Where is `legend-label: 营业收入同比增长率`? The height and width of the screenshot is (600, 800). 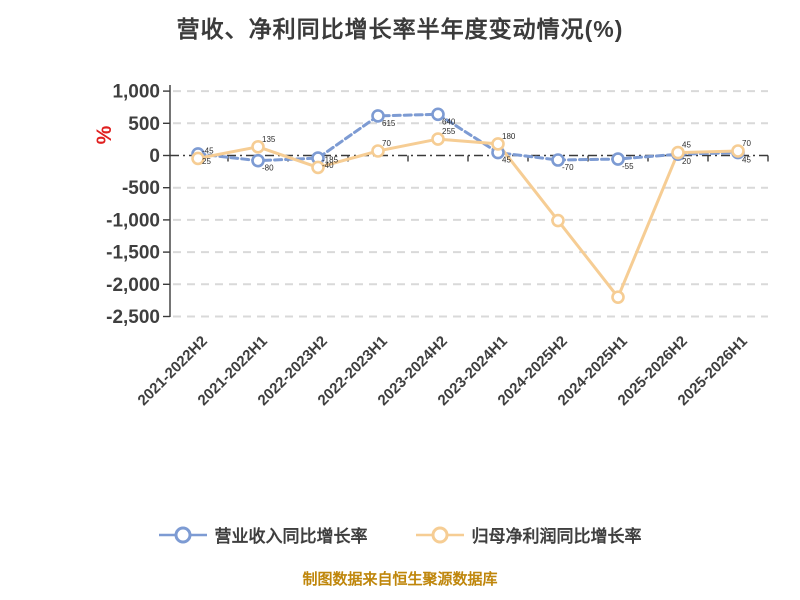
legend-label: 营业收入同比增长率 is located at coordinates (291, 536).